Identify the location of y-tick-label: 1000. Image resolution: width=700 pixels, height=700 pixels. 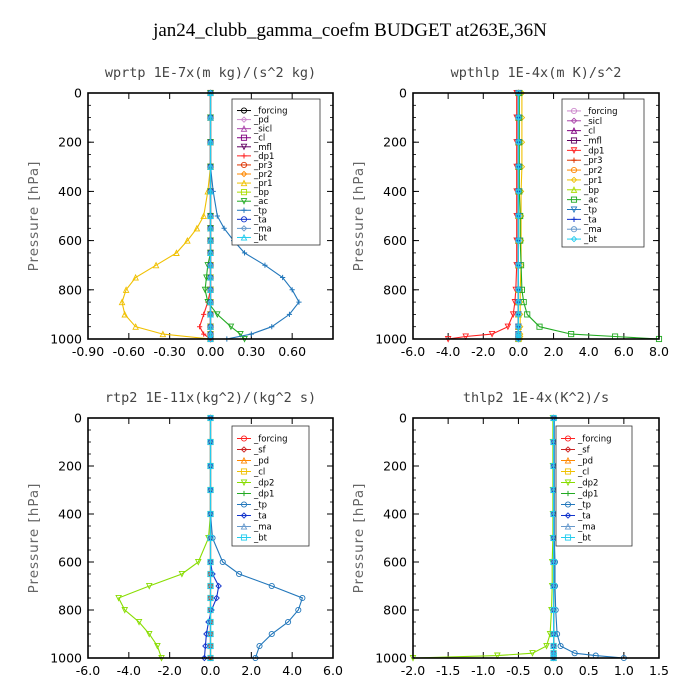
(66, 339).